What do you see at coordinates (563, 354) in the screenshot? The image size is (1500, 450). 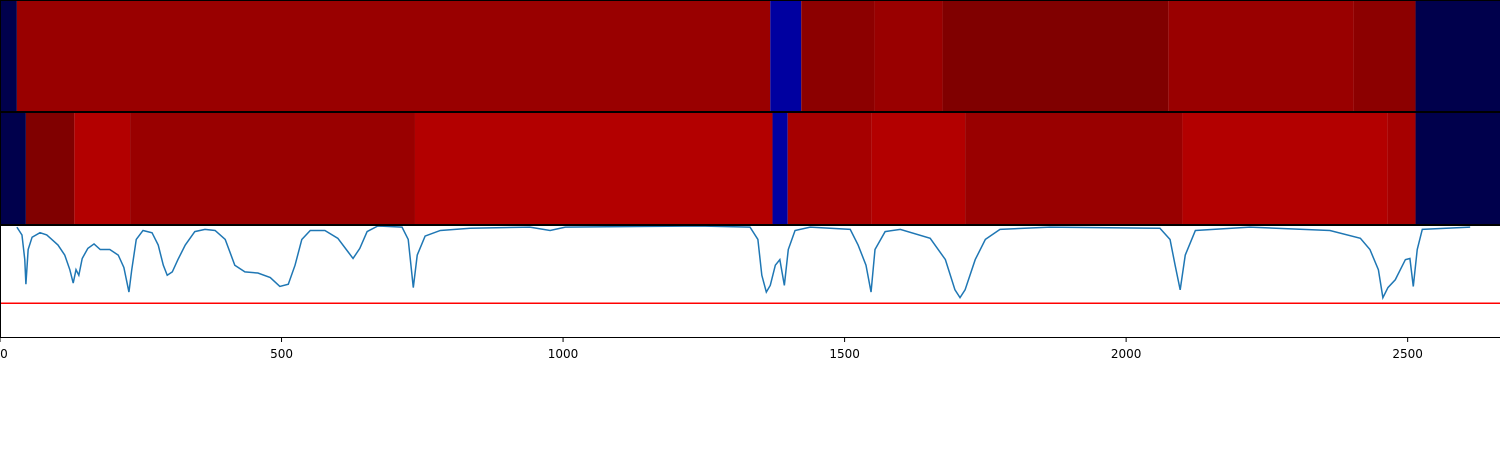 I see `x-tick-label: 1000` at bounding box center [563, 354].